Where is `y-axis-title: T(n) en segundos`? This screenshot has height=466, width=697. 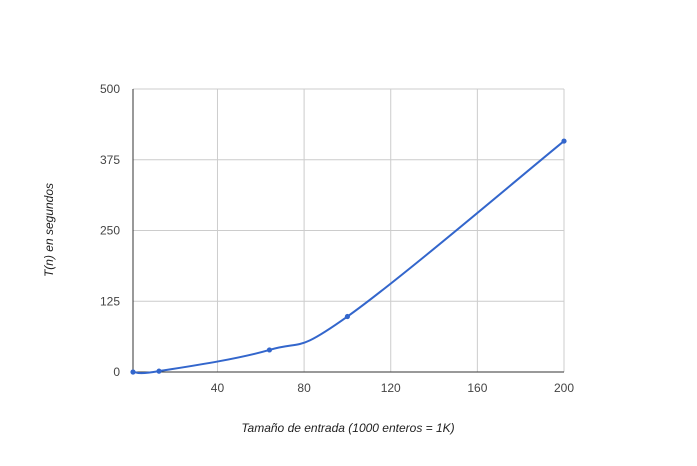 y-axis-title: T(n) en segundos is located at coordinates (49, 230).